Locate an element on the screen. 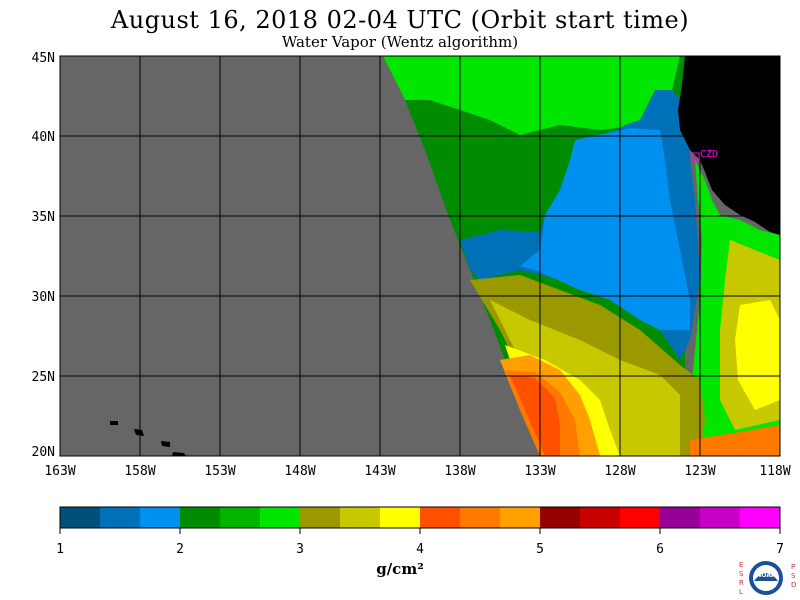 The width and height of the screenshot is (800, 600). lat-label: 30N is located at coordinates (43, 297).